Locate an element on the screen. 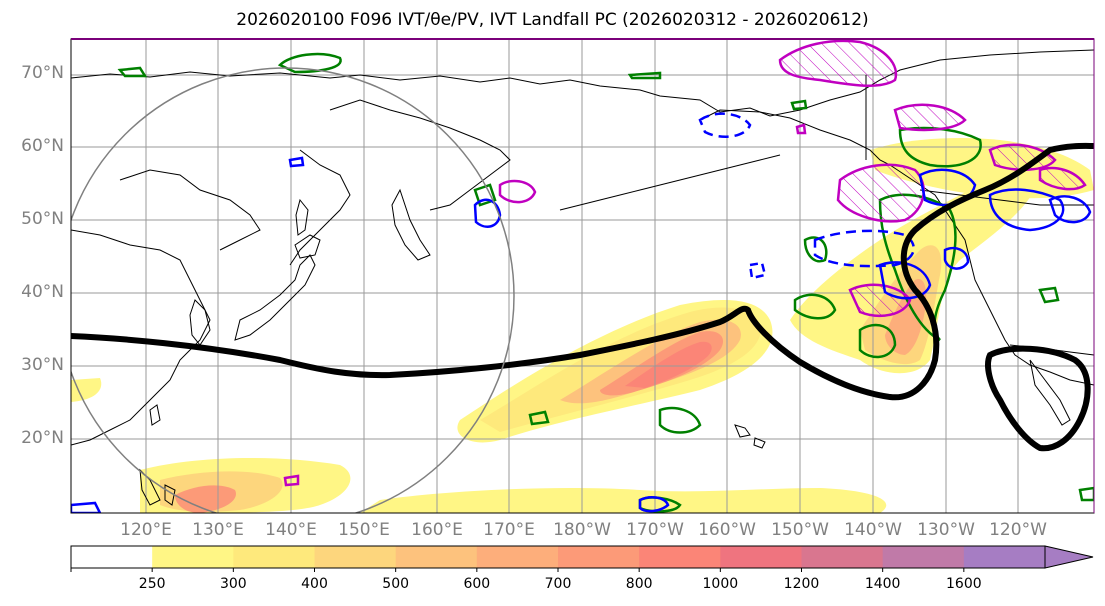 Image resolution: width=1105 pixels, height=606 pixels. coast-alaska is located at coordinates (795, 137).